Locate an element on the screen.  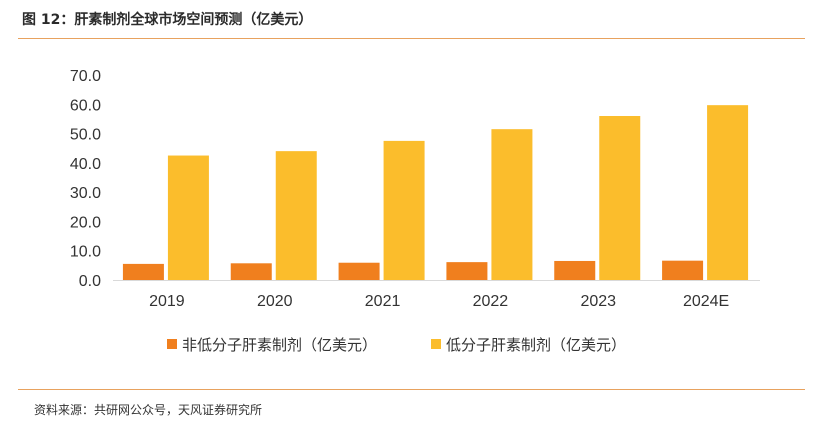
bar-series-2-2024E is located at coordinates (728, 193).